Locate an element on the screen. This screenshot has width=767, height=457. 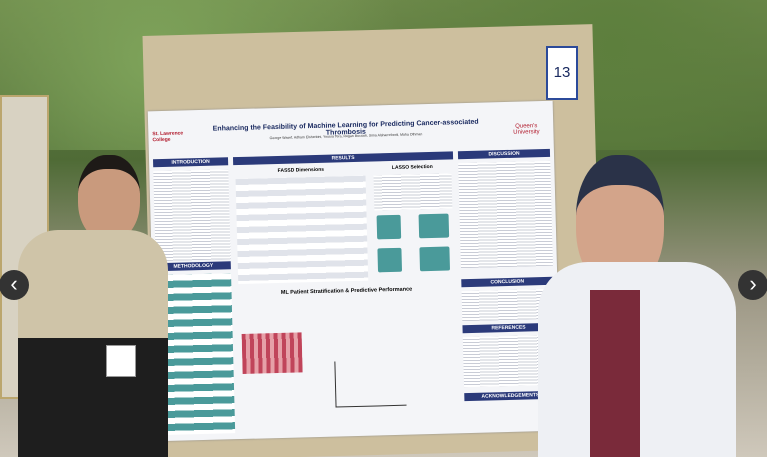
next-arrow: › is located at coordinates (752, 285).